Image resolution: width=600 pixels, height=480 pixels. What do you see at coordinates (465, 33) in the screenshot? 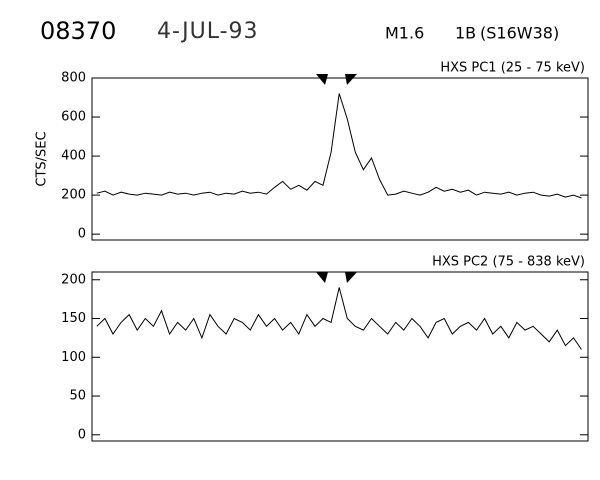
I see `importance: 1B` at bounding box center [465, 33].